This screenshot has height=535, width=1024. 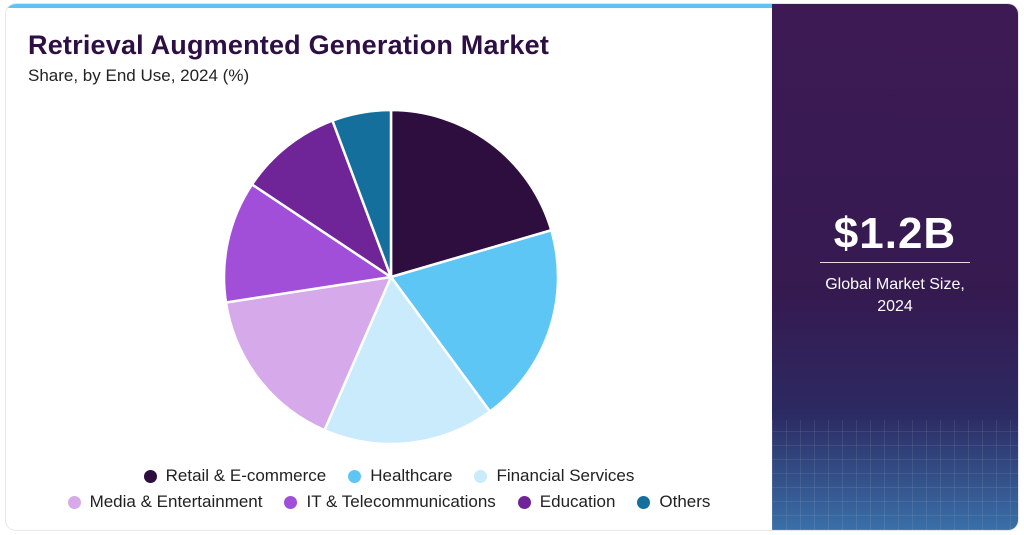 I want to click on market-size-value: $1.2B, so click(x=895, y=233).